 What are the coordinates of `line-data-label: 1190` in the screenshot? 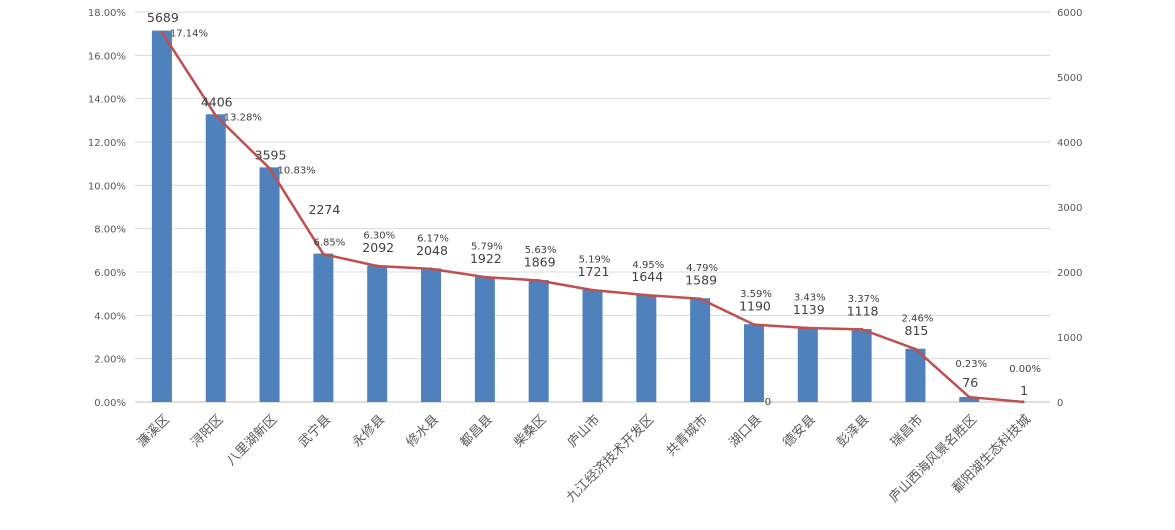 It's located at (755, 306).